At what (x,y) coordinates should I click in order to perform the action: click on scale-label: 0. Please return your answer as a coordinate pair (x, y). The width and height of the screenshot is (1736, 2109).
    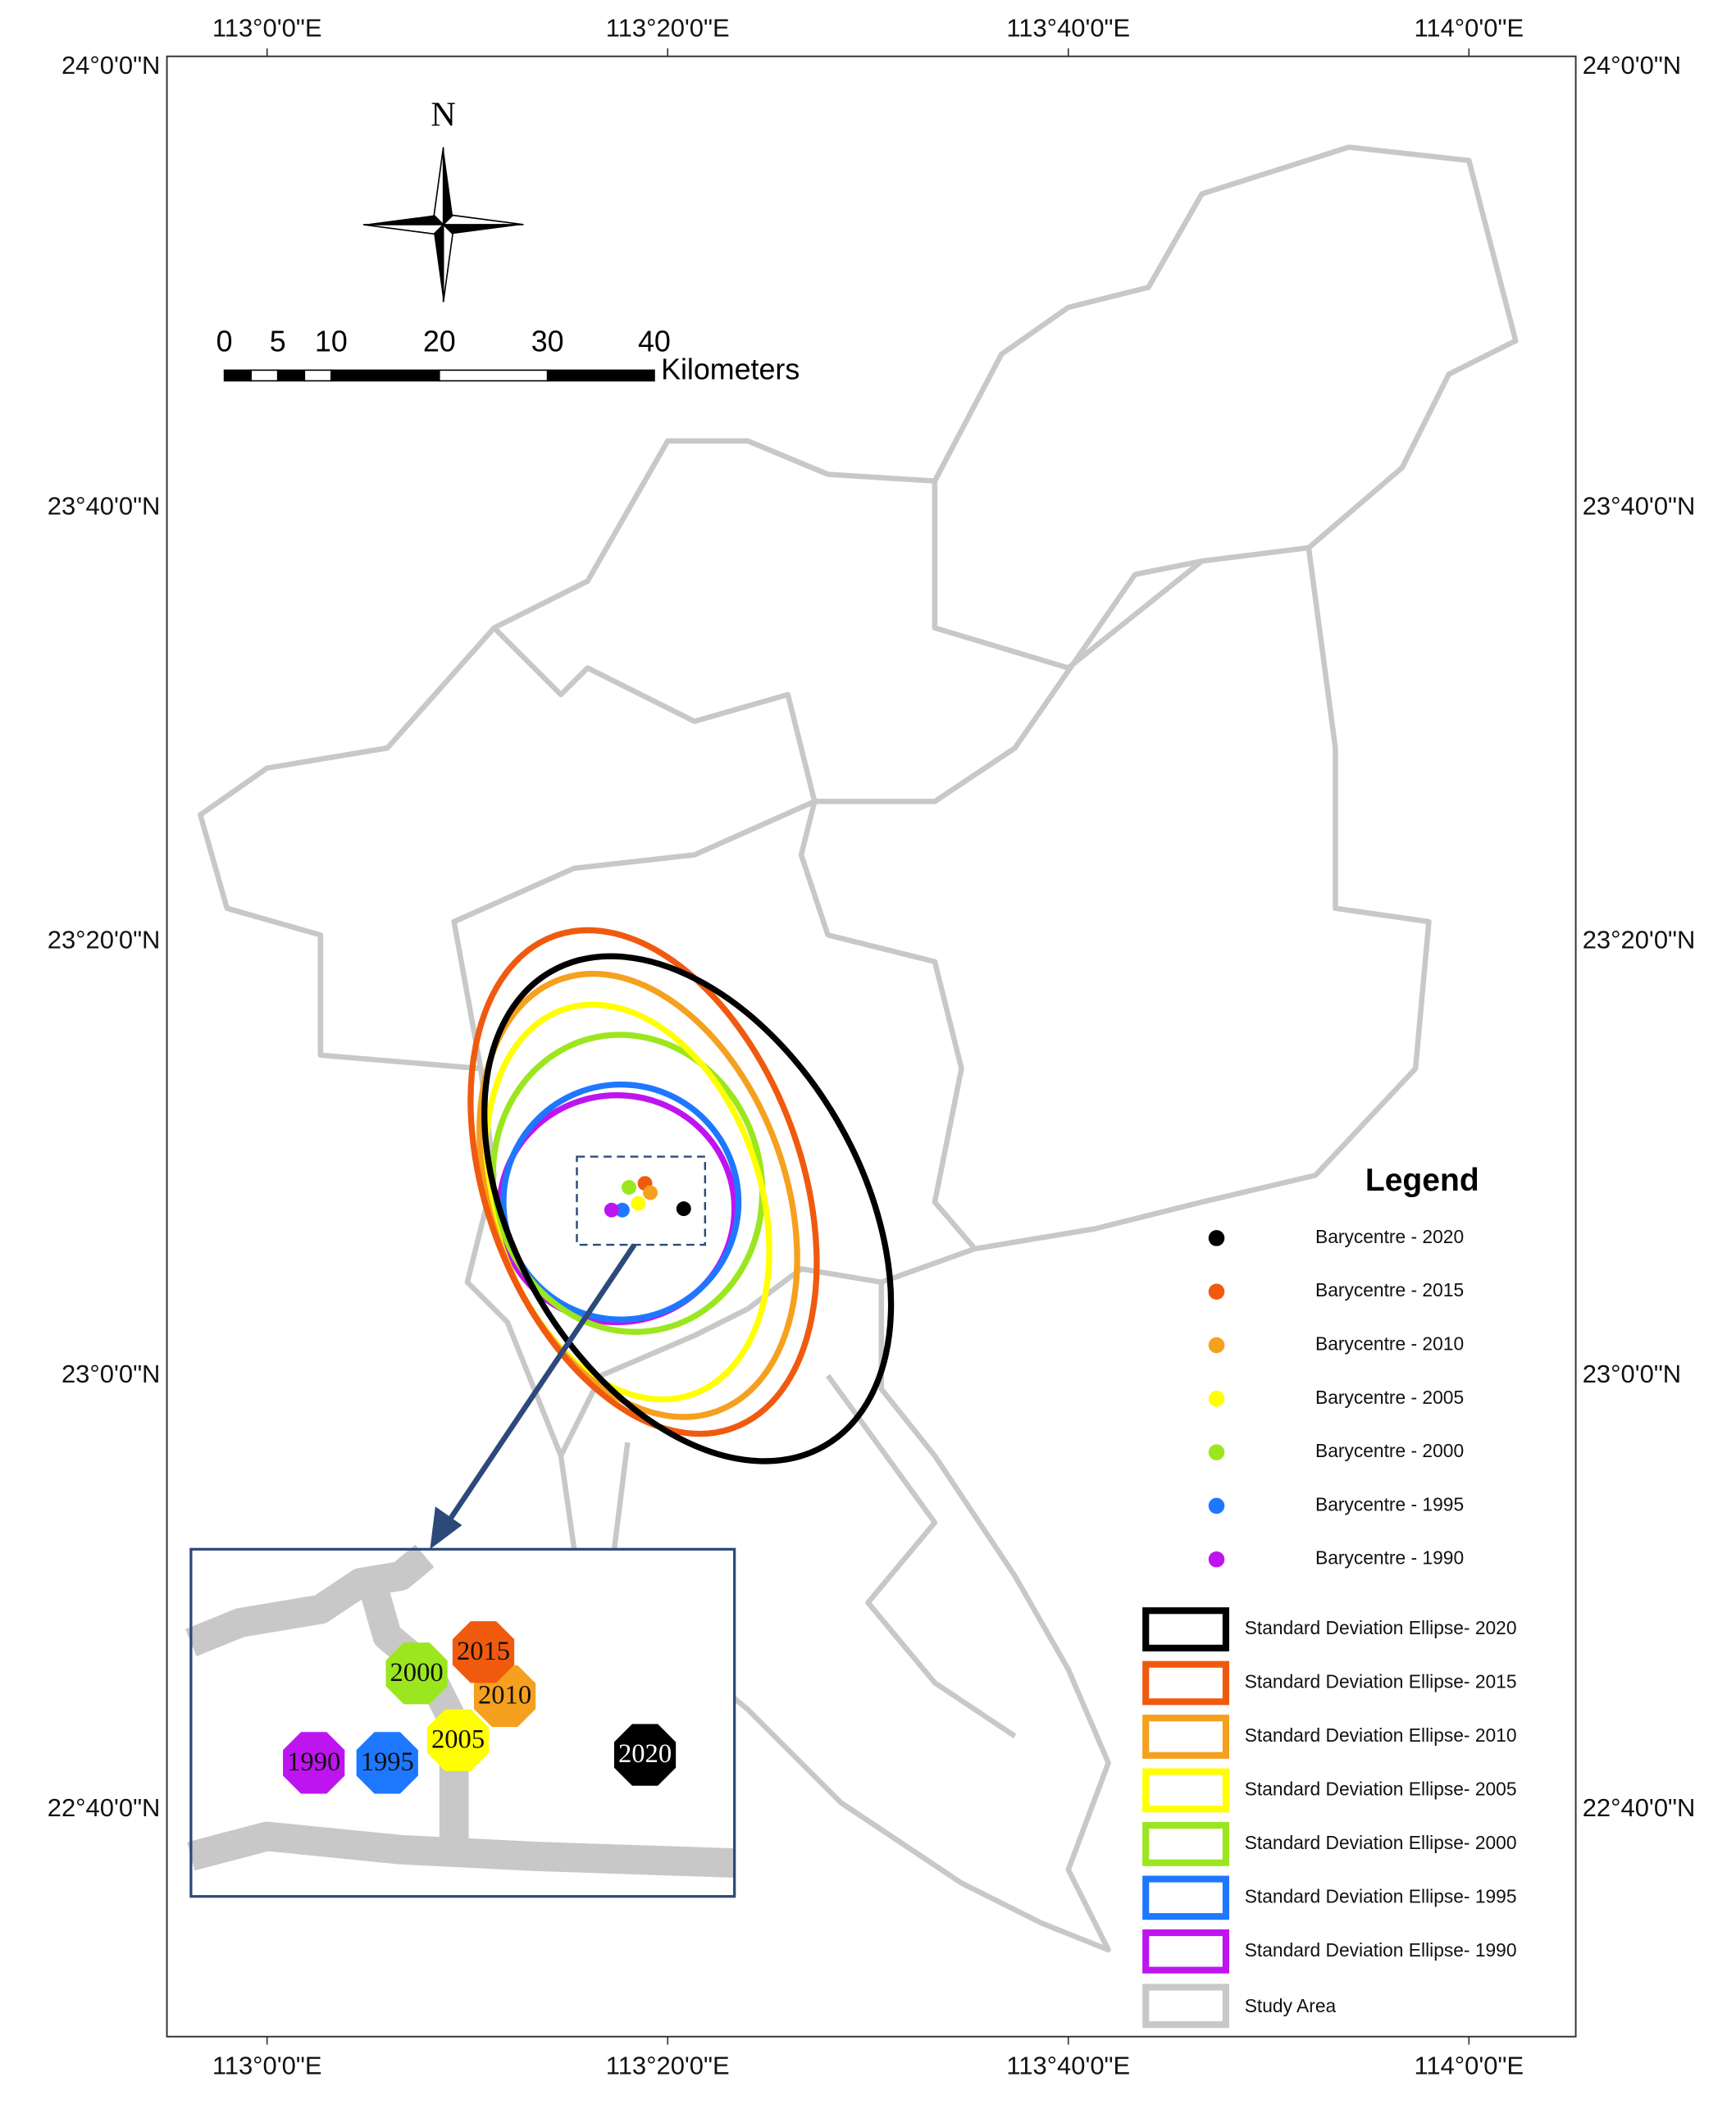
    Looking at the image, I should click on (224, 341).